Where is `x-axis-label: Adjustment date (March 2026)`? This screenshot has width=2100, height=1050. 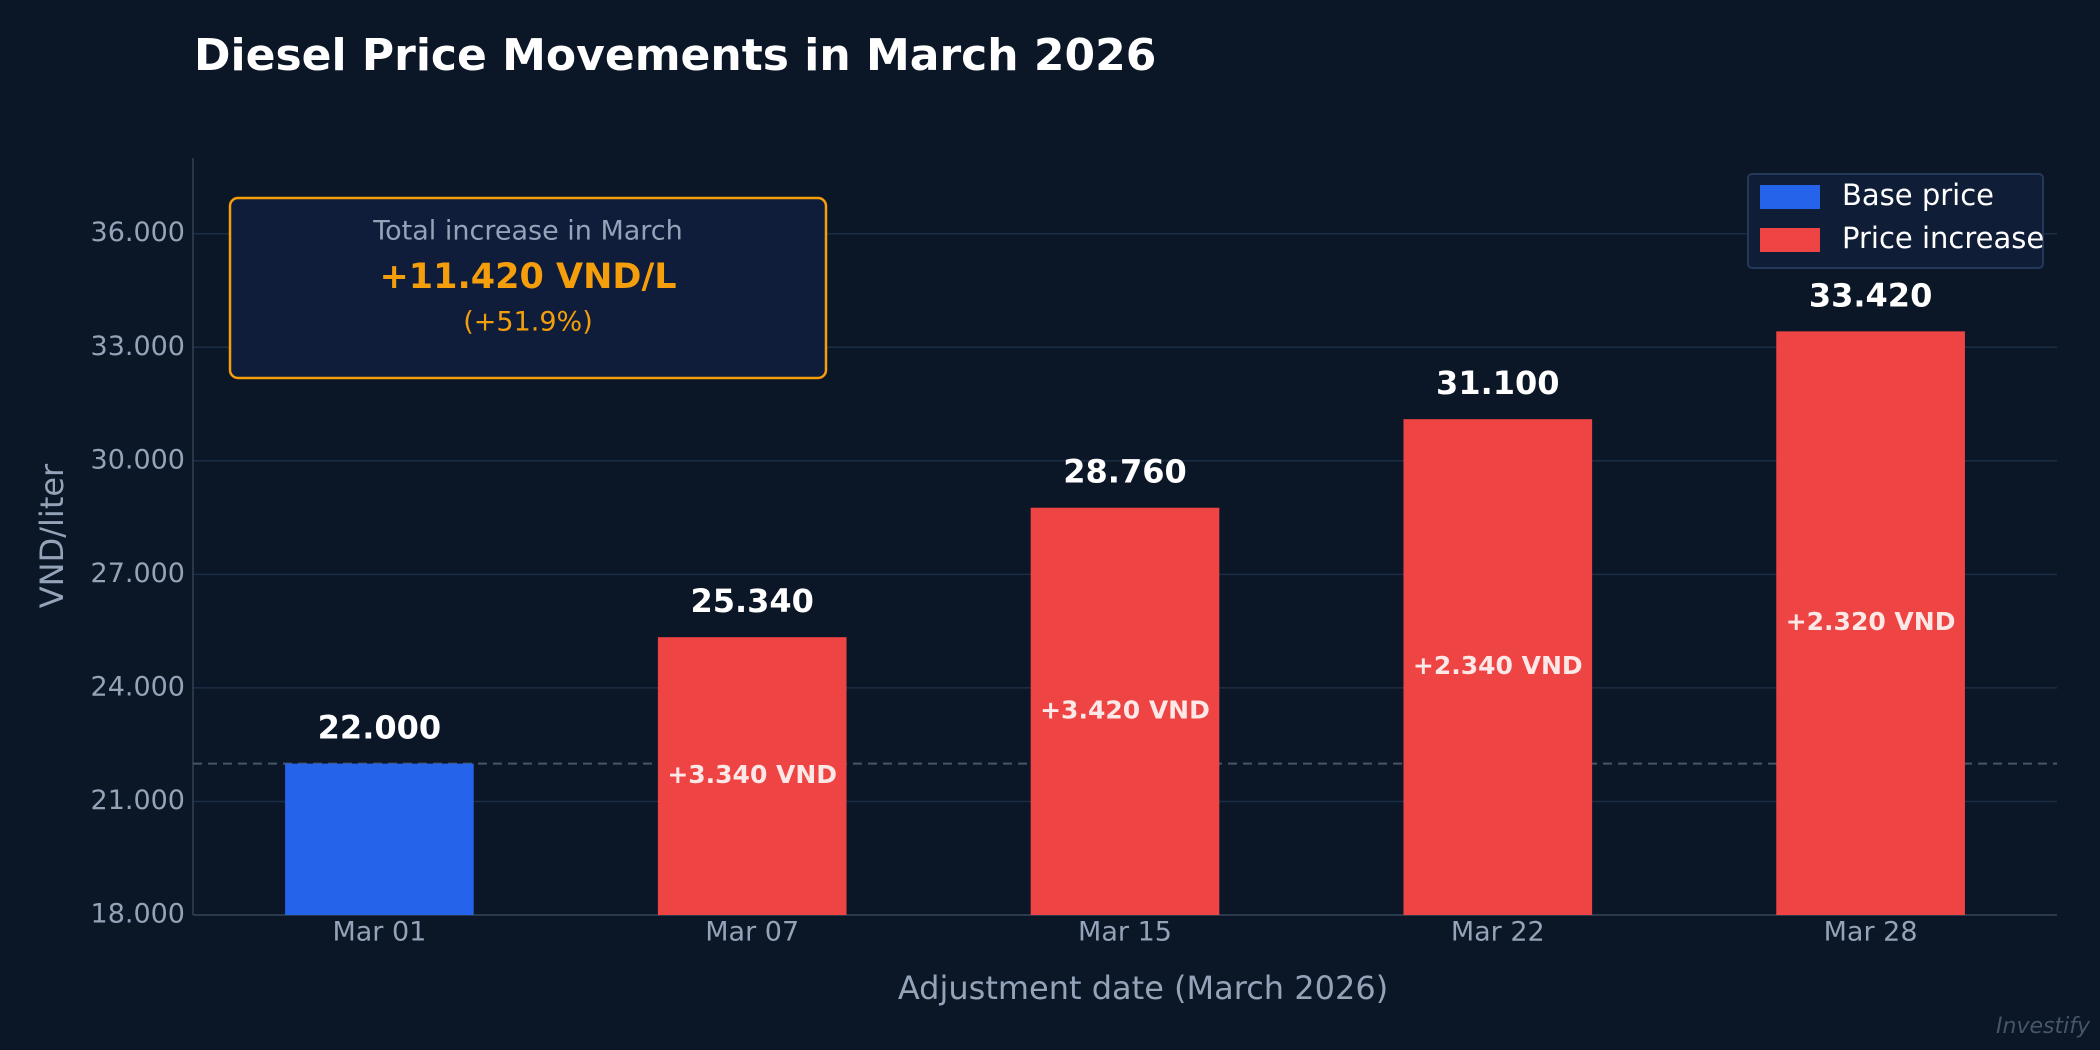
x-axis-label: Adjustment date (March 2026) is located at coordinates (1143, 988).